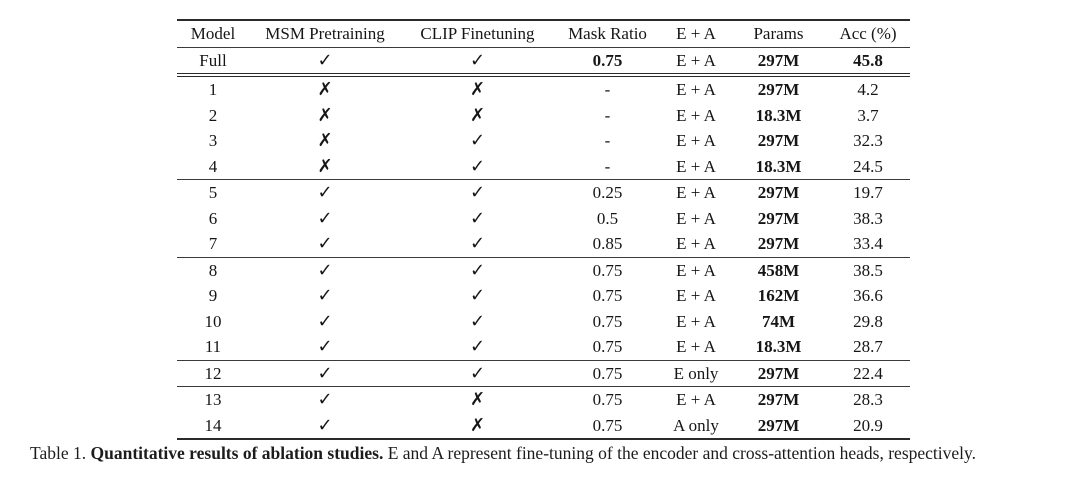  What do you see at coordinates (325, 33) in the screenshot?
I see `col-header-msm-pretraining: MSM Pretraining` at bounding box center [325, 33].